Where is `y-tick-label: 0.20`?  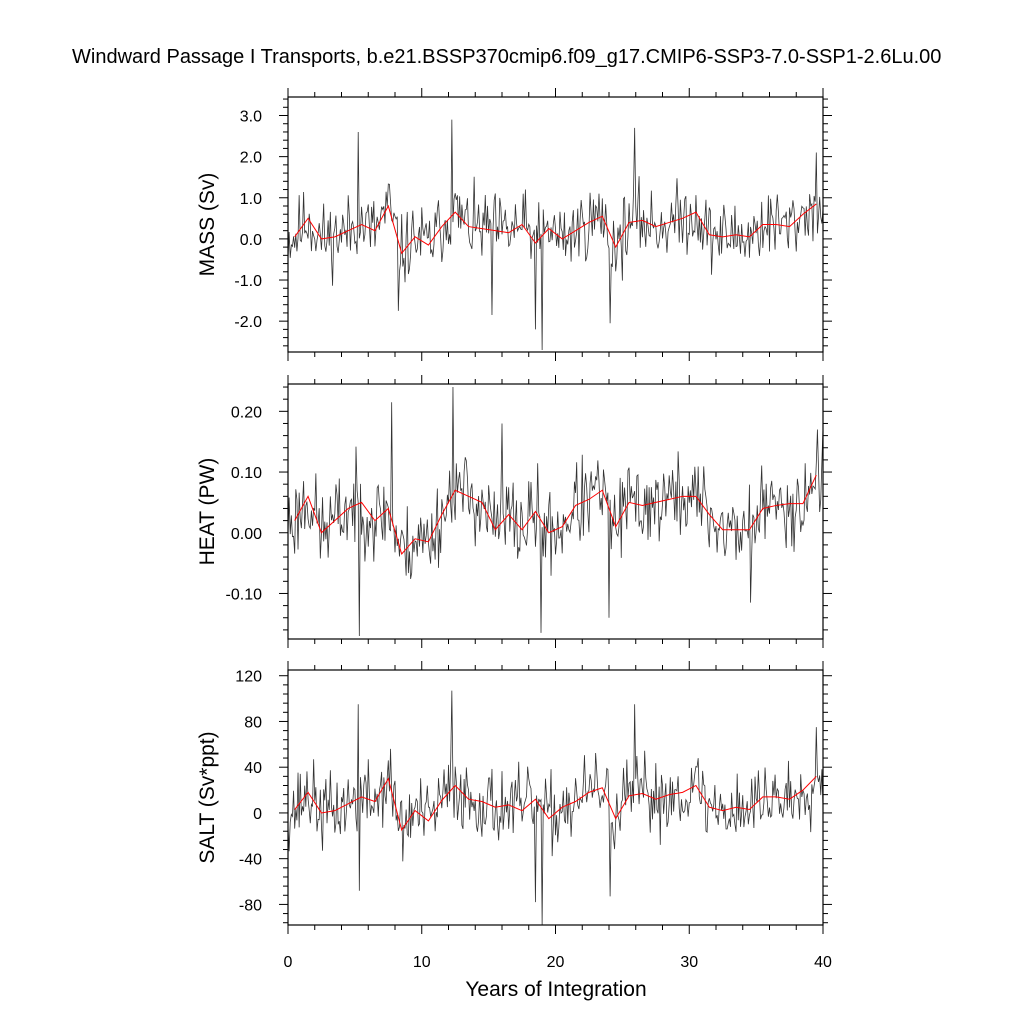 y-tick-label: 0.20 is located at coordinates (246, 412).